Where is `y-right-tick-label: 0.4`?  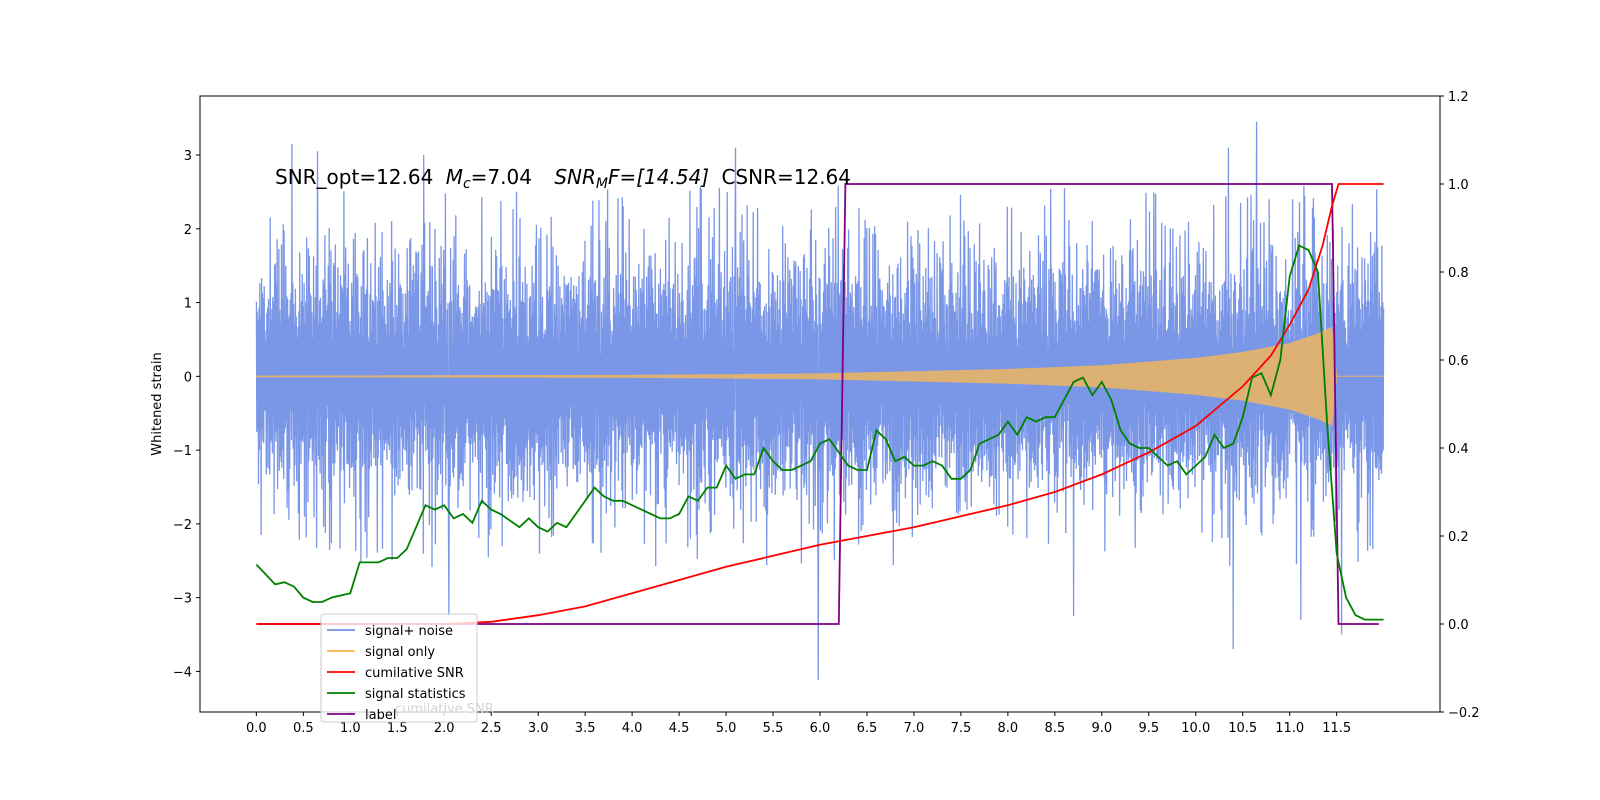
y-right-tick-label: 0.4 is located at coordinates (1458, 449).